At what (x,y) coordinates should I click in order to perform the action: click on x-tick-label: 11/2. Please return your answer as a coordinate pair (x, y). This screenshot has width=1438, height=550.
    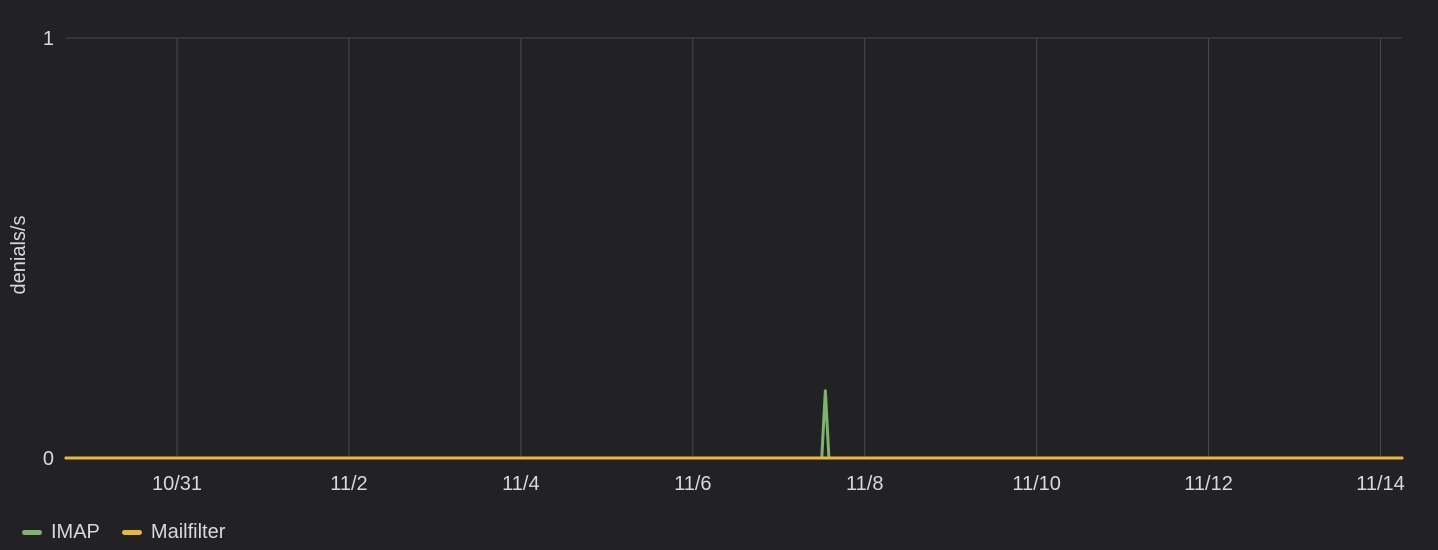
    Looking at the image, I should click on (348, 484).